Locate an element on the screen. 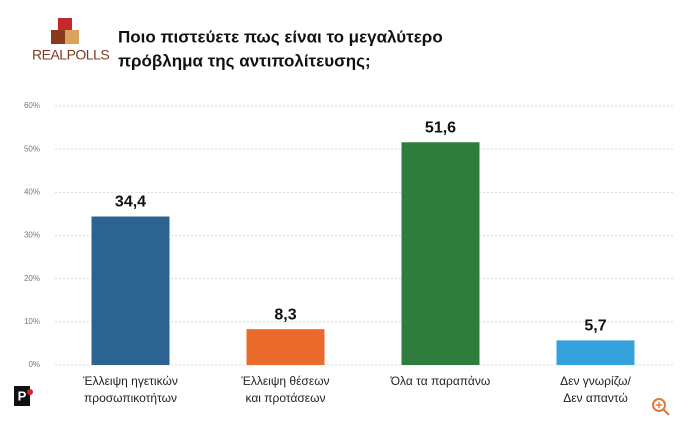 This screenshot has height=425, width=680. source-icon: P is located at coordinates (23, 396).